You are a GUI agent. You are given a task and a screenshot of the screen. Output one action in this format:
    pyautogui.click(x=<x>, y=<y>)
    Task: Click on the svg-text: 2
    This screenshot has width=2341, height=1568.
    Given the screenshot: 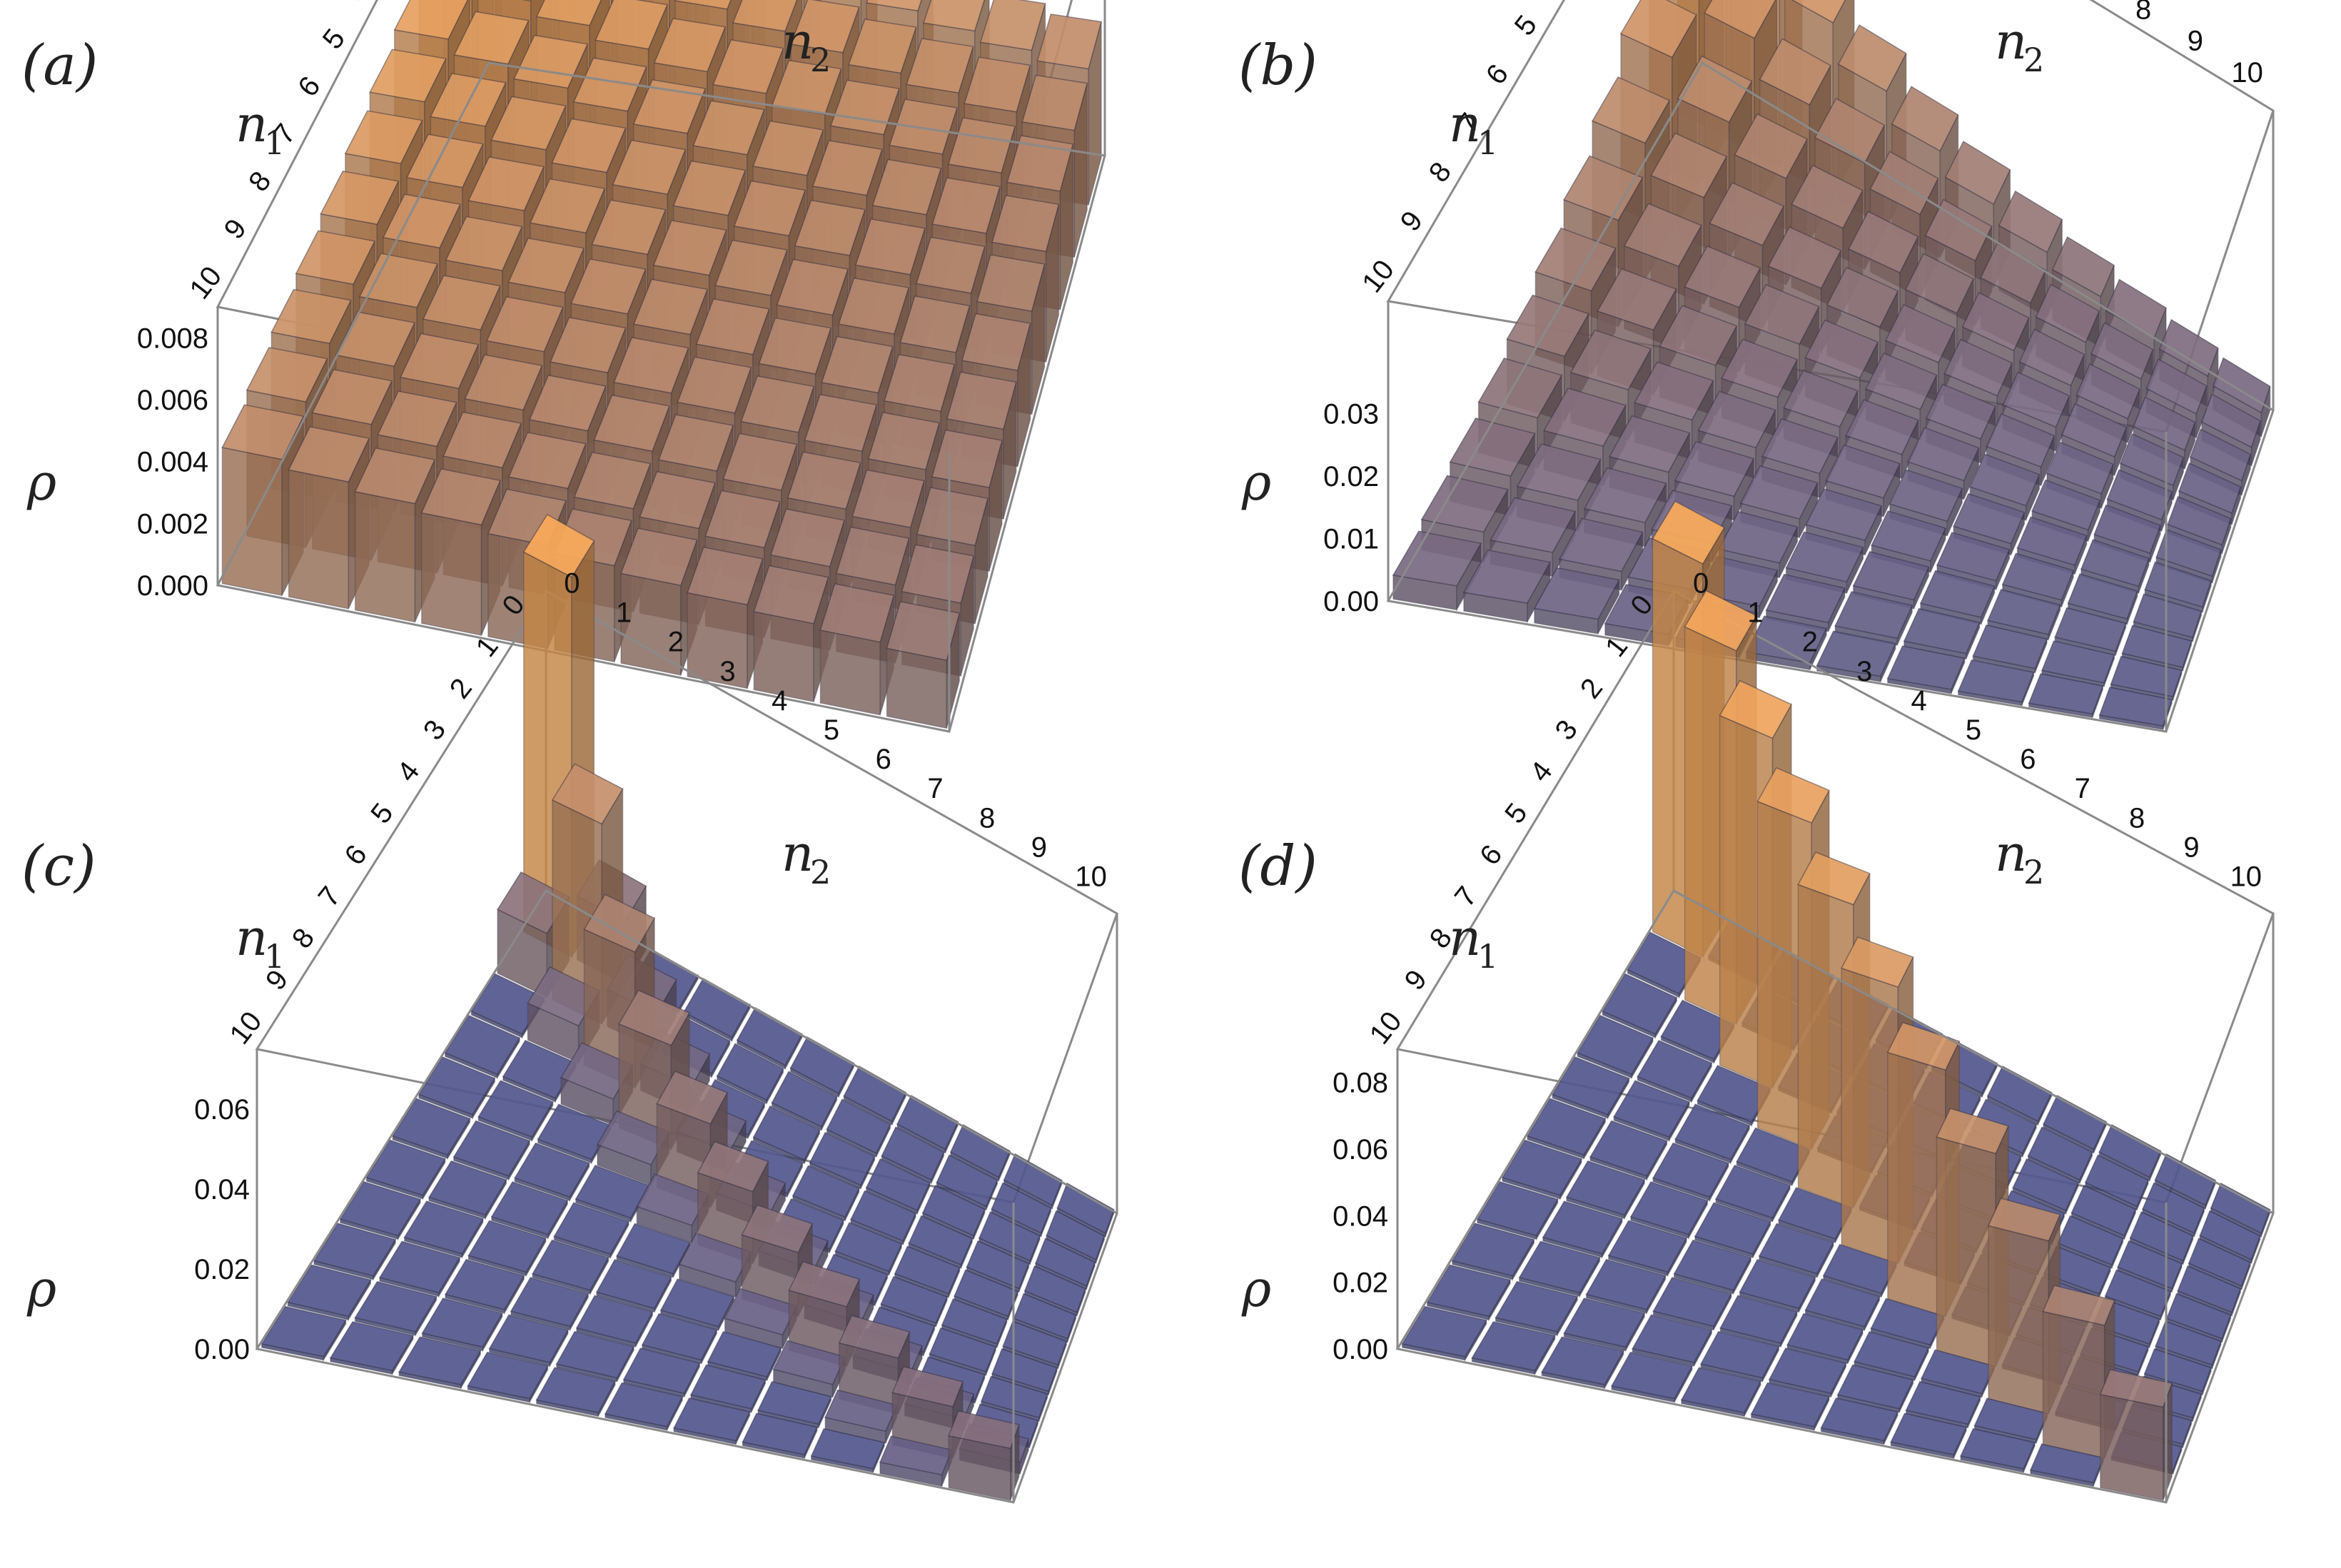 What is the action you would take?
    pyautogui.click(x=820, y=60)
    